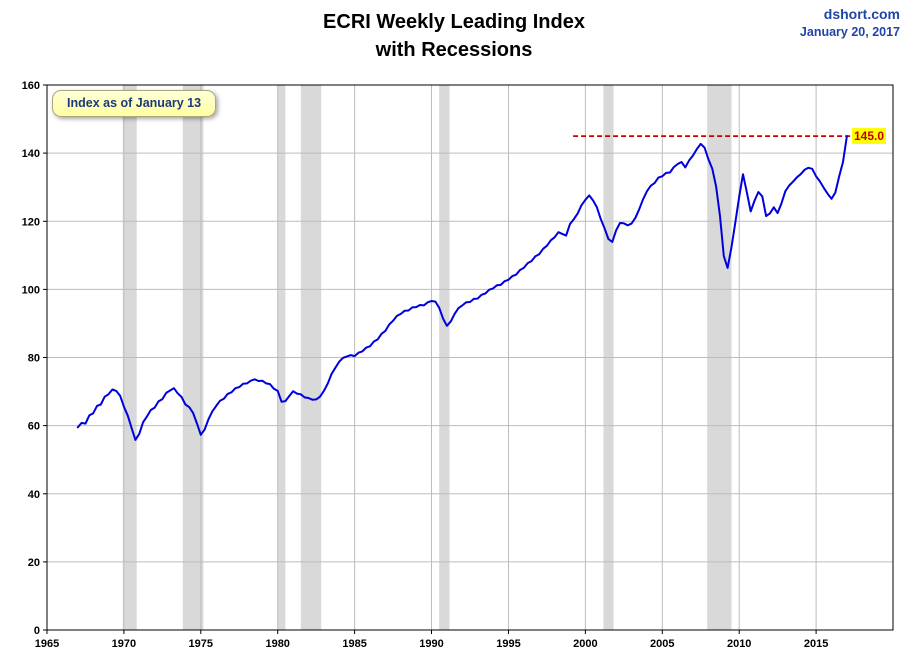  Describe the element at coordinates (47, 644) in the screenshot. I see `x-axis-tick-label: 1965` at that location.